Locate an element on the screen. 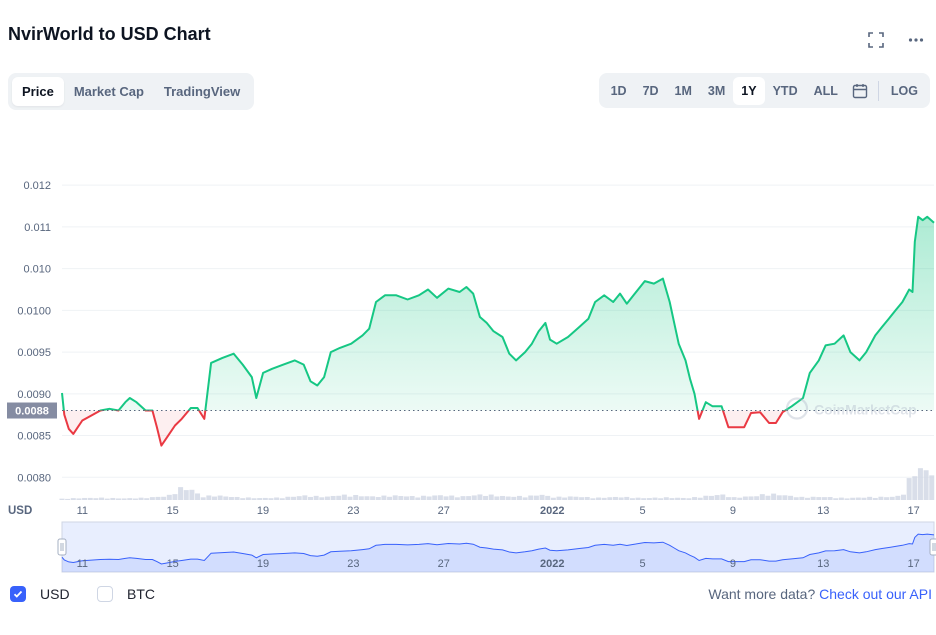  navigator-handle-left is located at coordinates (62, 547).